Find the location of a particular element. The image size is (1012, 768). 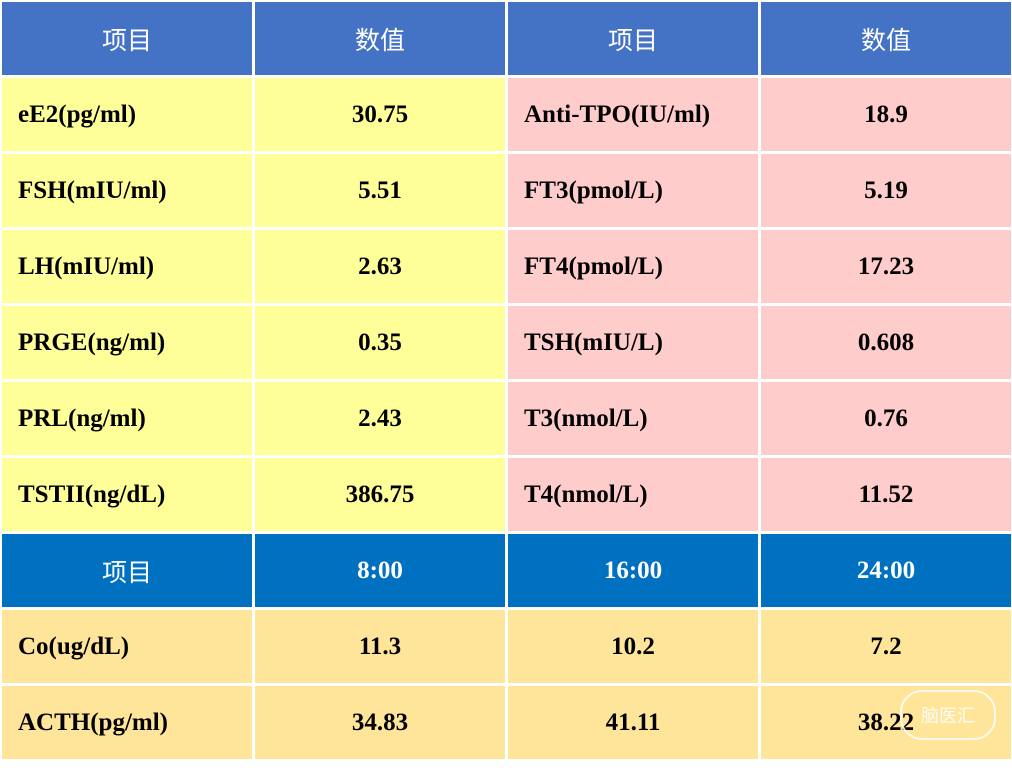

table-cell-value: 30.75 is located at coordinates (380, 114).